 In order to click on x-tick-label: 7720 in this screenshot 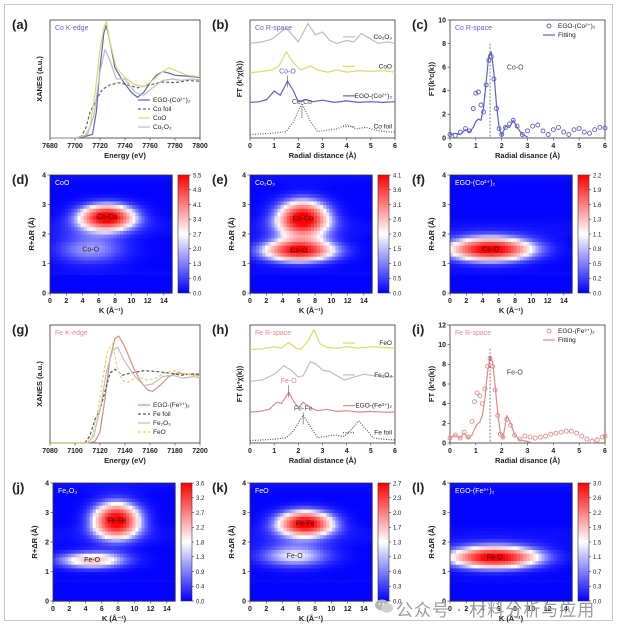, I will do `click(100, 146)`.